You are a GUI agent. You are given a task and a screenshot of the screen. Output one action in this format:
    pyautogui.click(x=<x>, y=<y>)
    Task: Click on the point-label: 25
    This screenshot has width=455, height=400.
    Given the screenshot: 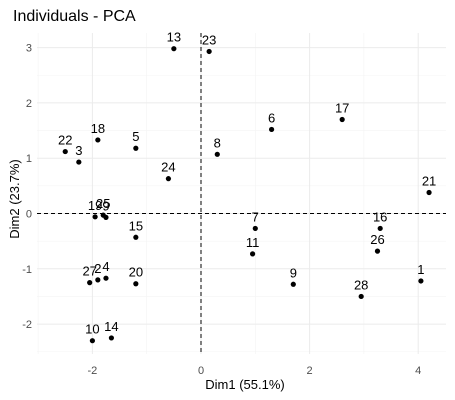 What is the action you would take?
    pyautogui.click(x=103, y=203)
    